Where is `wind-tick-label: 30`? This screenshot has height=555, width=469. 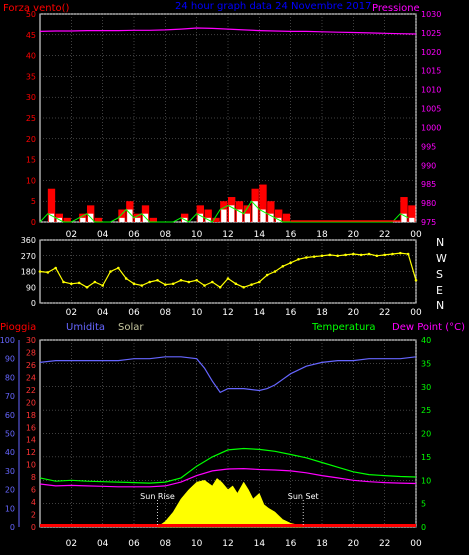 wind-tick-label: 30 is located at coordinates (31, 97).